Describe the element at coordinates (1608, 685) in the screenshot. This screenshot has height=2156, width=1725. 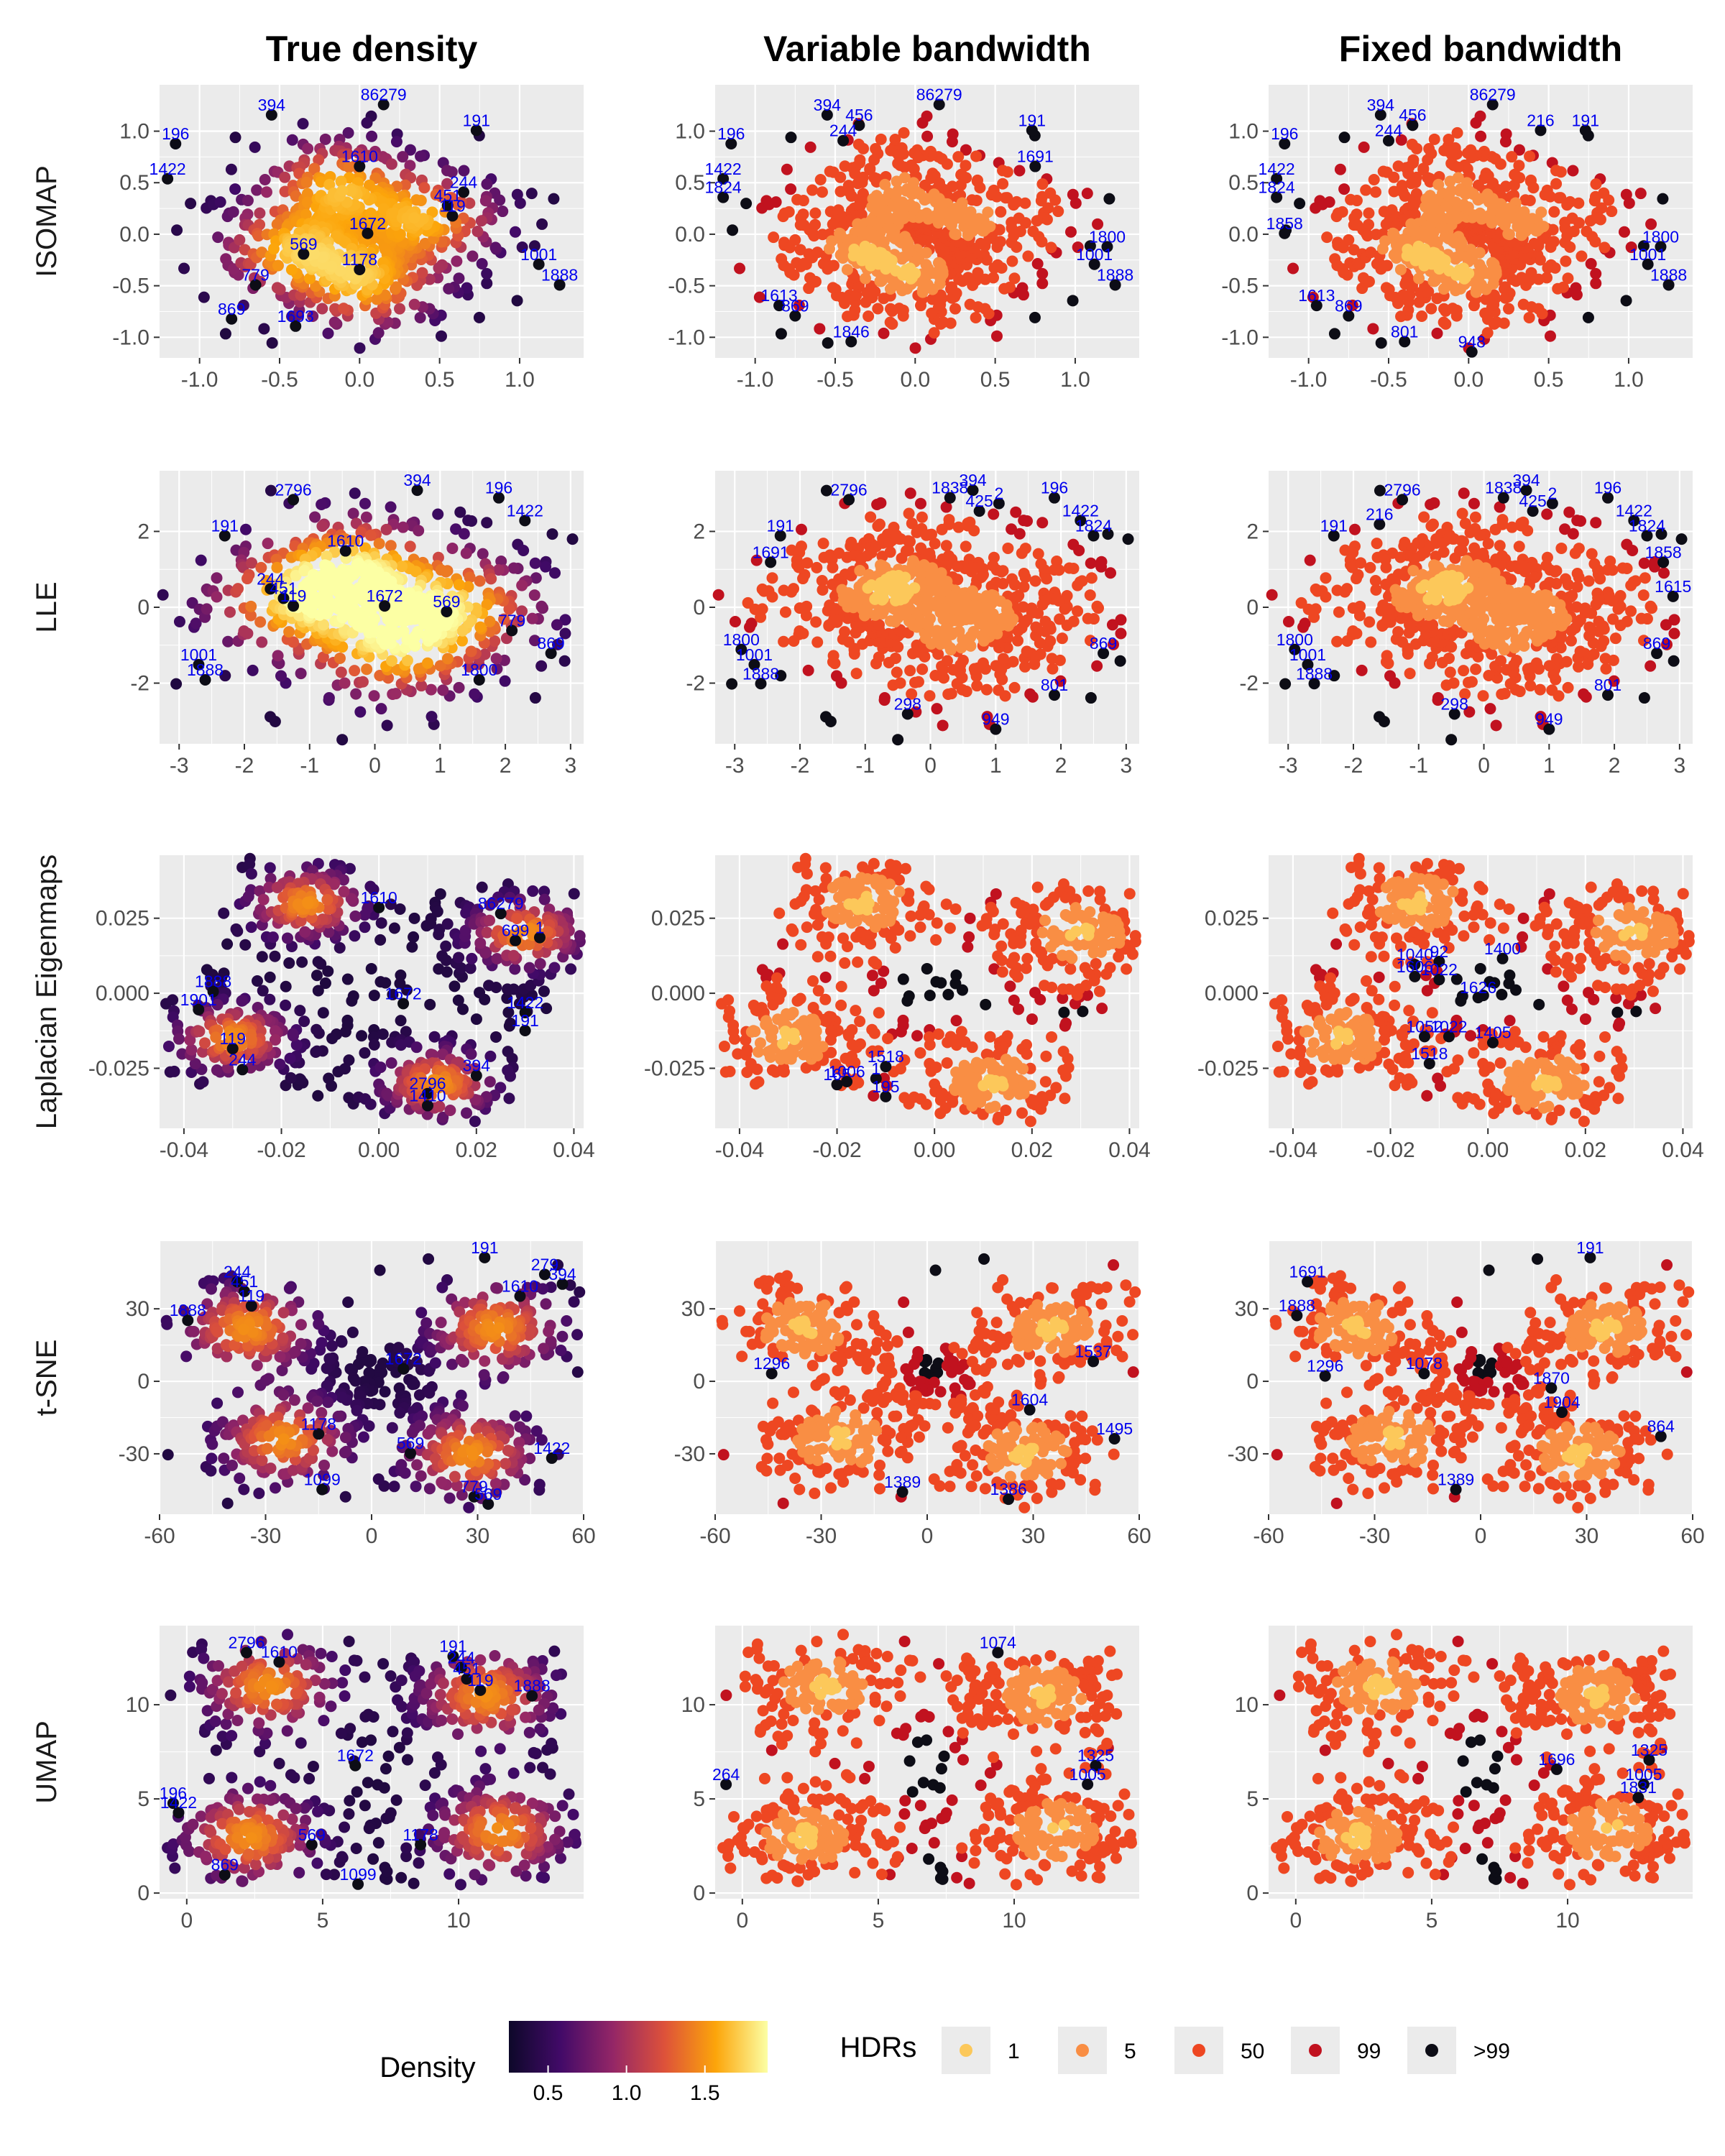
I see `point-label: 801` at that location.